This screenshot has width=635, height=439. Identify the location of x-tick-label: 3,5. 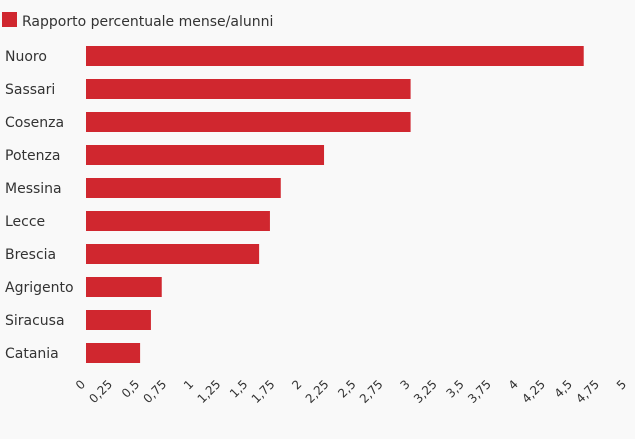
(454, 388).